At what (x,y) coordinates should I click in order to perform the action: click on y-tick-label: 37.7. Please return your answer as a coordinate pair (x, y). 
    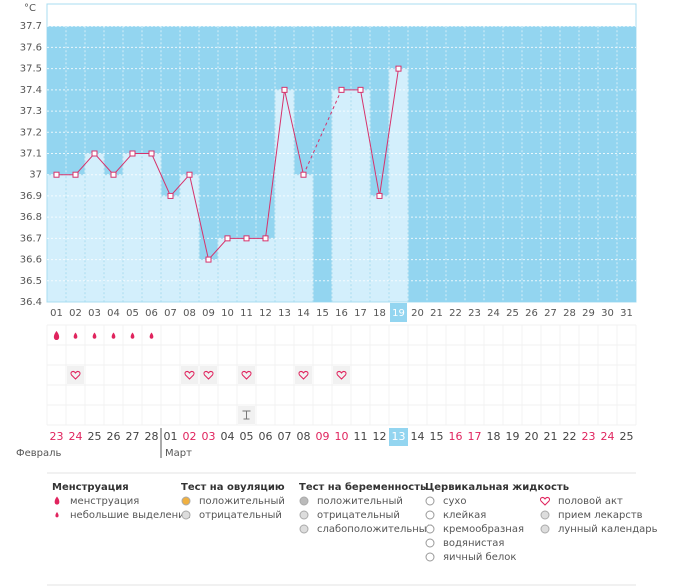
    Looking at the image, I should click on (31, 26).